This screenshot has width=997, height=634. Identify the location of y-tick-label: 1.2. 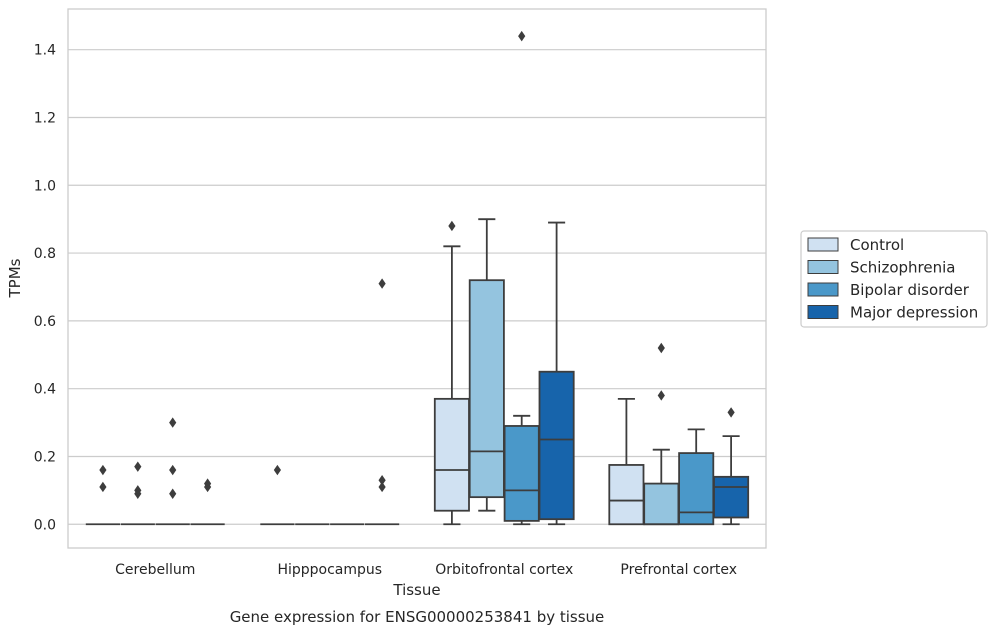
(45, 118).